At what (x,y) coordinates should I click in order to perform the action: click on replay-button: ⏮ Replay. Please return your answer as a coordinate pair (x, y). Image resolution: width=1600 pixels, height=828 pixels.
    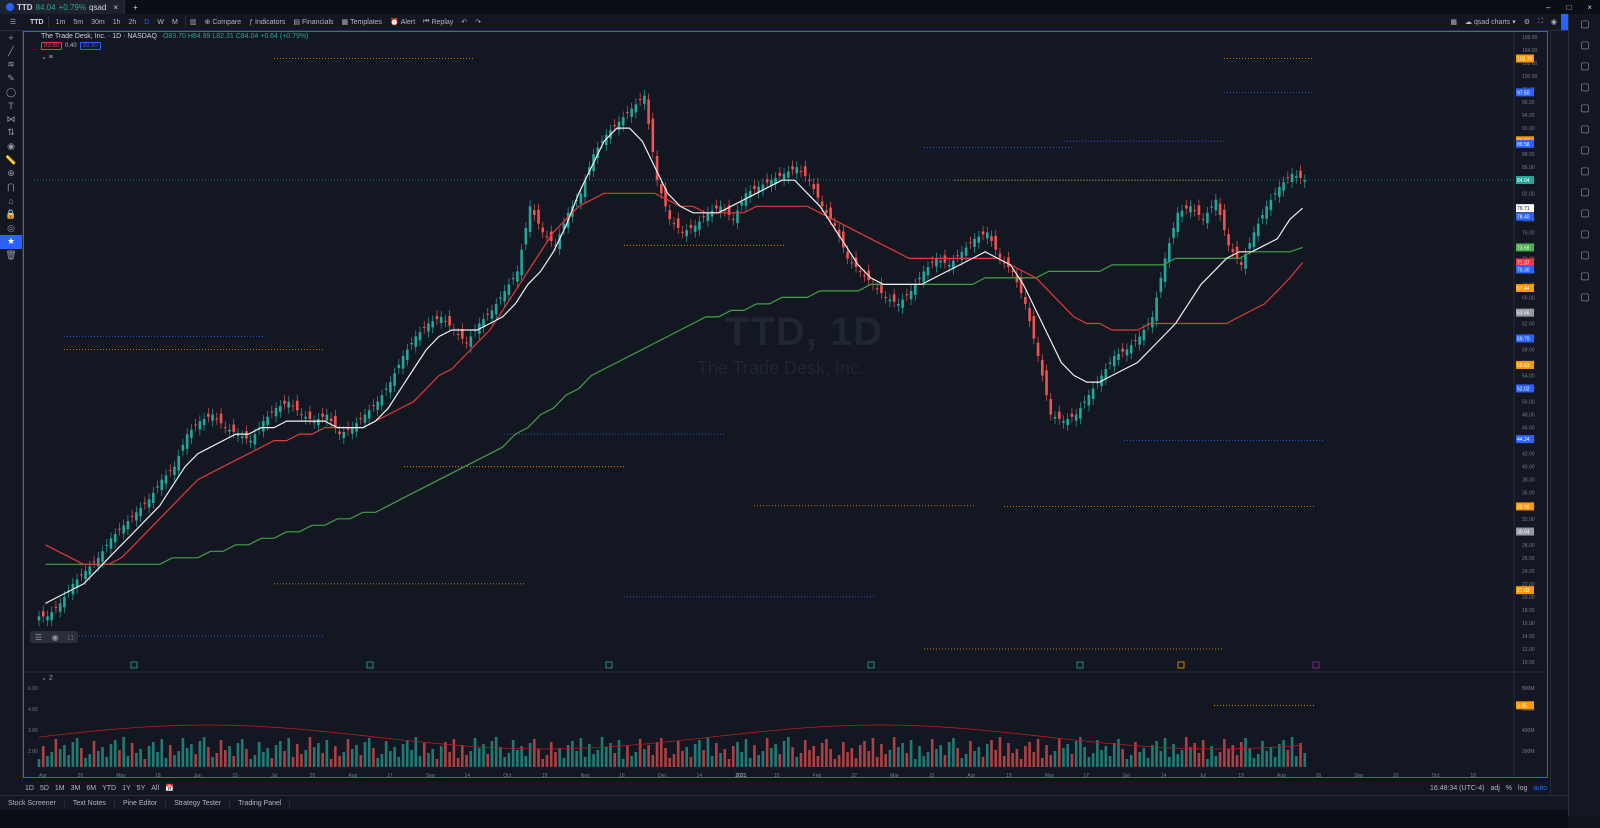
    Looking at the image, I should click on (438, 22).